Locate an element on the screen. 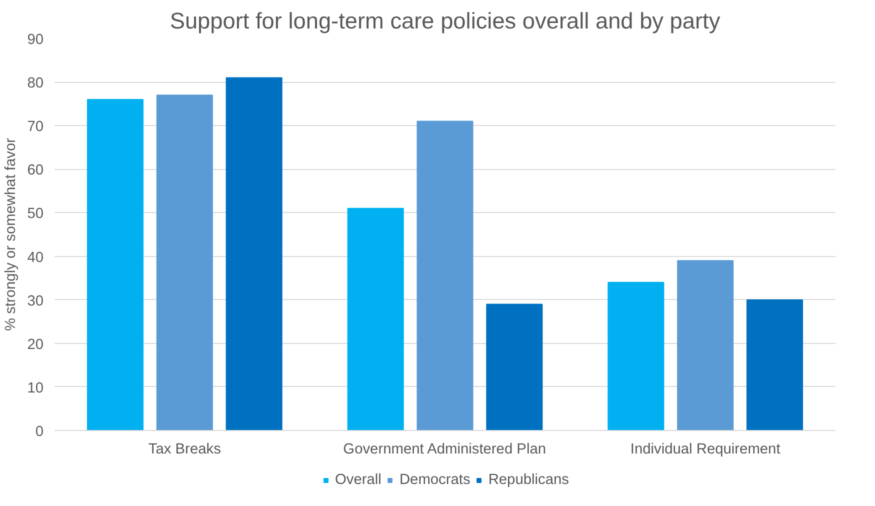 Image resolution: width=875 pixels, height=506 pixels. y-tick-label: 40 is located at coordinates (35, 258).